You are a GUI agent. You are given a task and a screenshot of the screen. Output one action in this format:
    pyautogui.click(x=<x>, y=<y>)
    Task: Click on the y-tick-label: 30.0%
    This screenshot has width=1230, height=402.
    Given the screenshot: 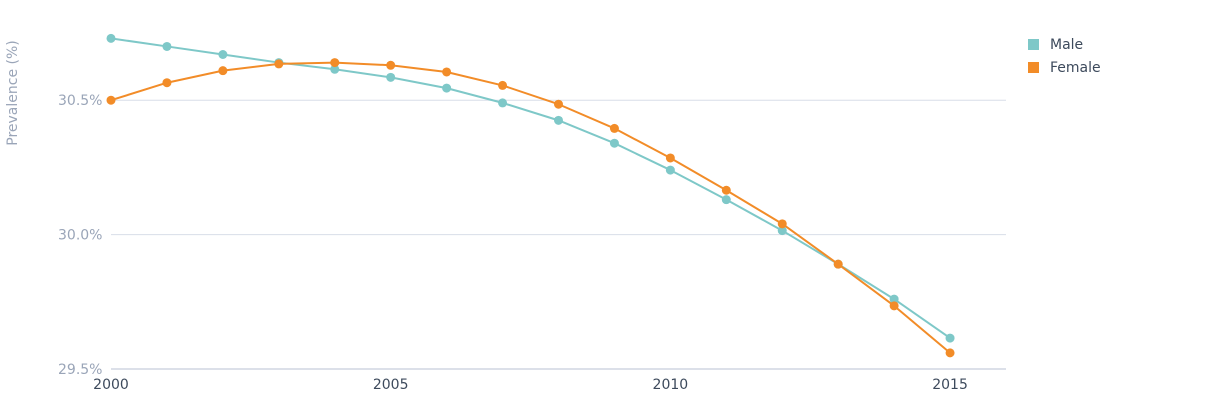 What is the action you would take?
    pyautogui.click(x=80, y=236)
    